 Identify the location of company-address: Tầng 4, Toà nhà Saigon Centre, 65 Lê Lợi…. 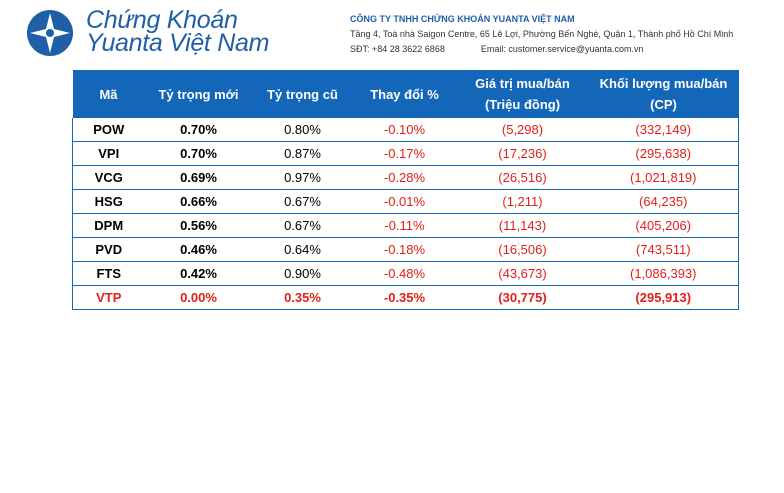
(542, 34).